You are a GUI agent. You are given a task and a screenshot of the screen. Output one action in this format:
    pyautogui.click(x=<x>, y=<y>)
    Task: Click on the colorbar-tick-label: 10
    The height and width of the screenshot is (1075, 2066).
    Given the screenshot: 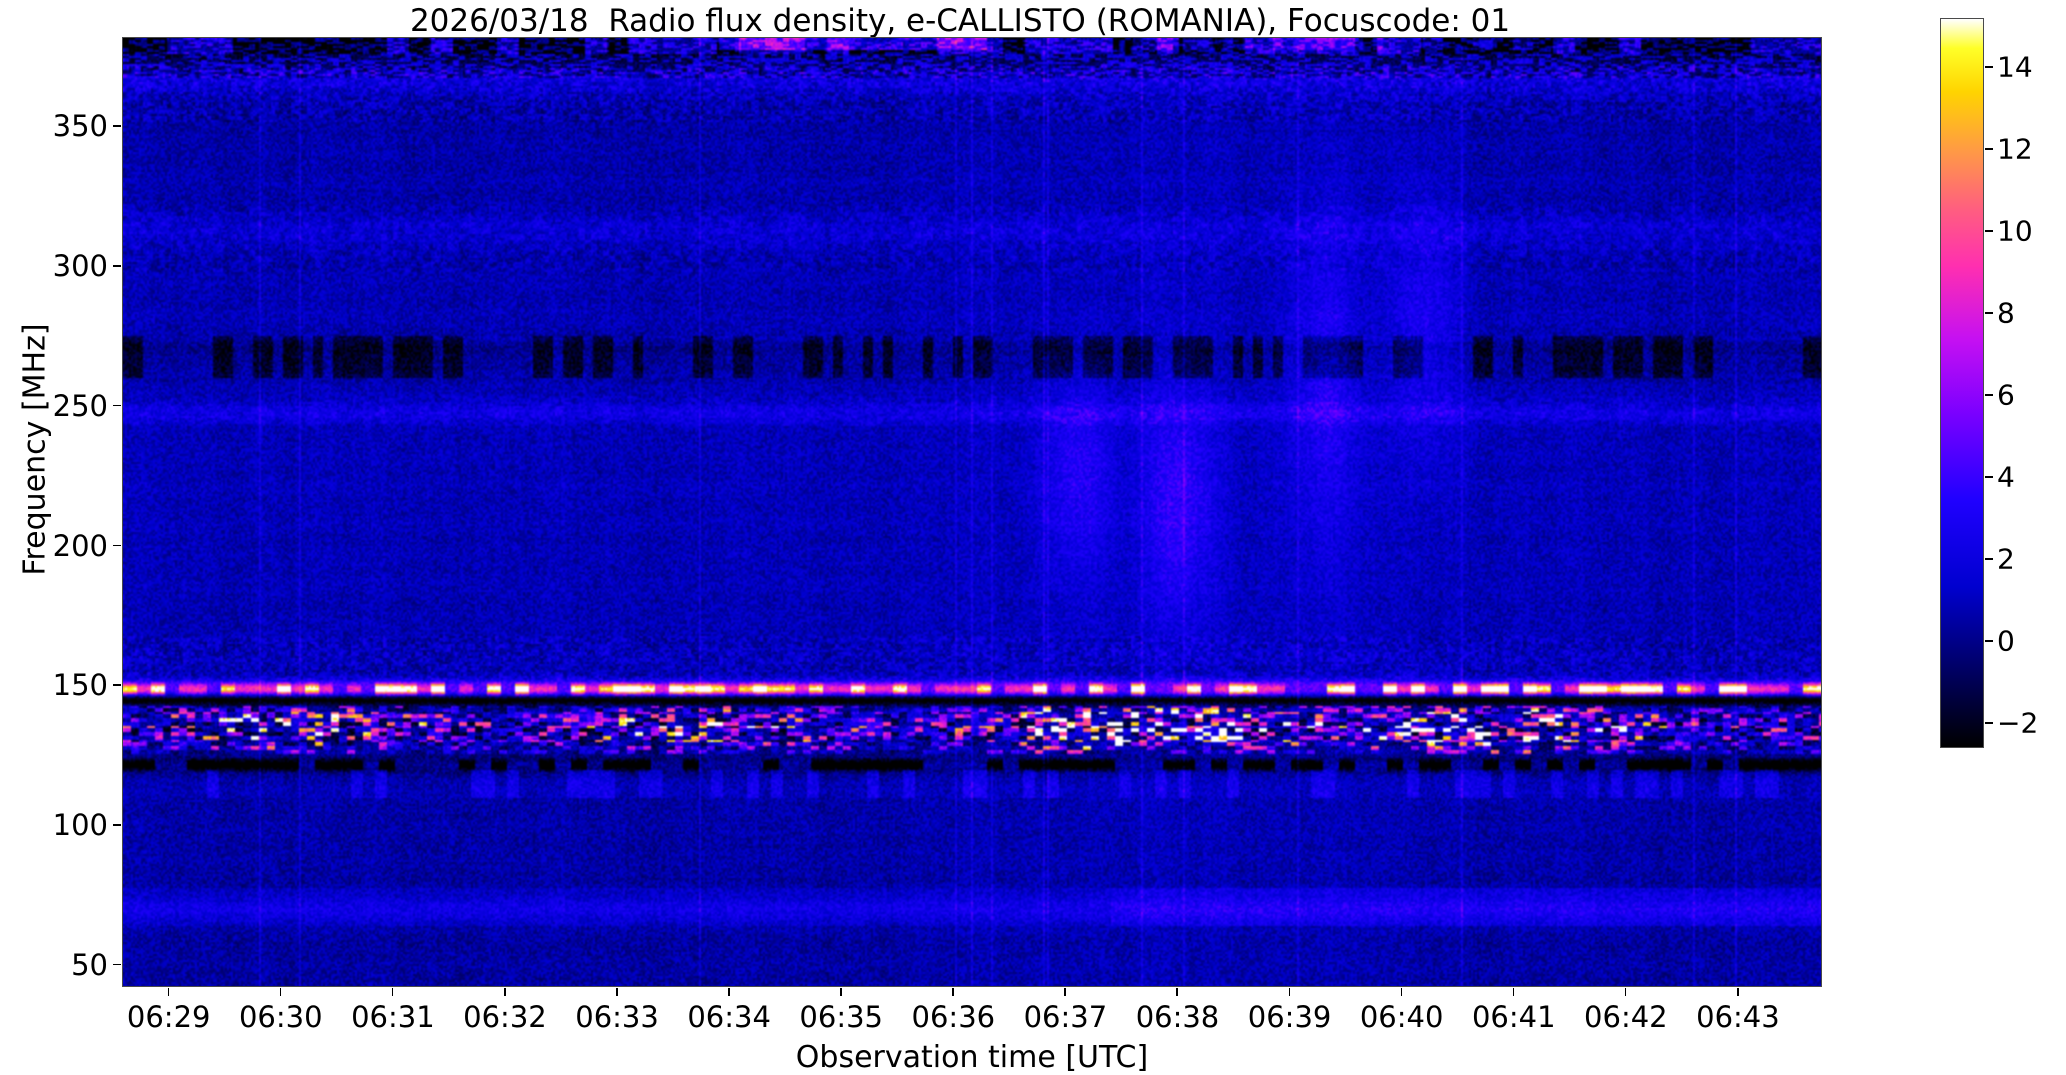 What is the action you would take?
    pyautogui.click(x=2015, y=231)
    